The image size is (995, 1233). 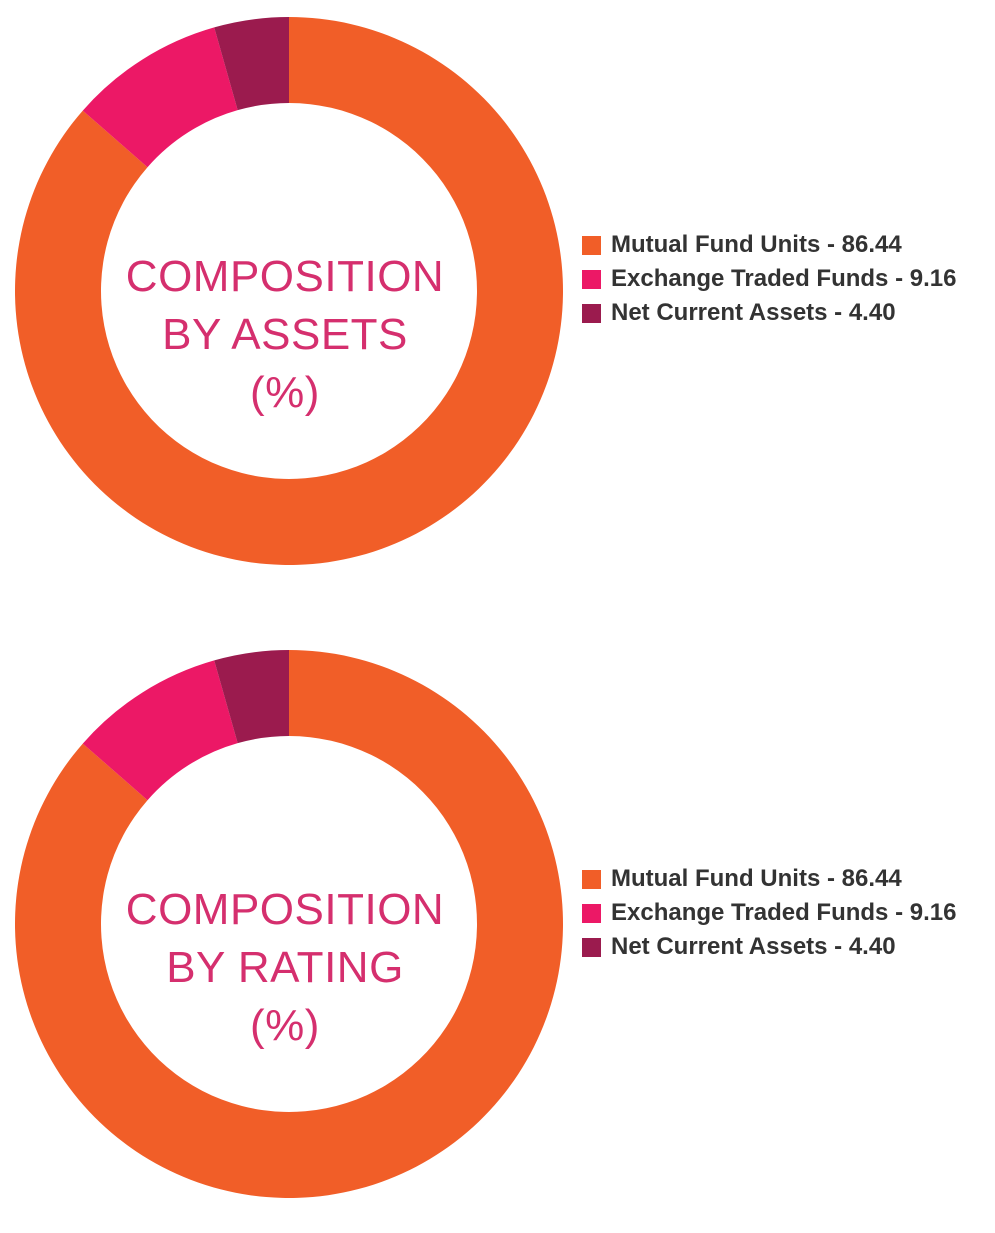 I want to click on center-title-line-2: BY ASSETS, so click(x=285, y=334).